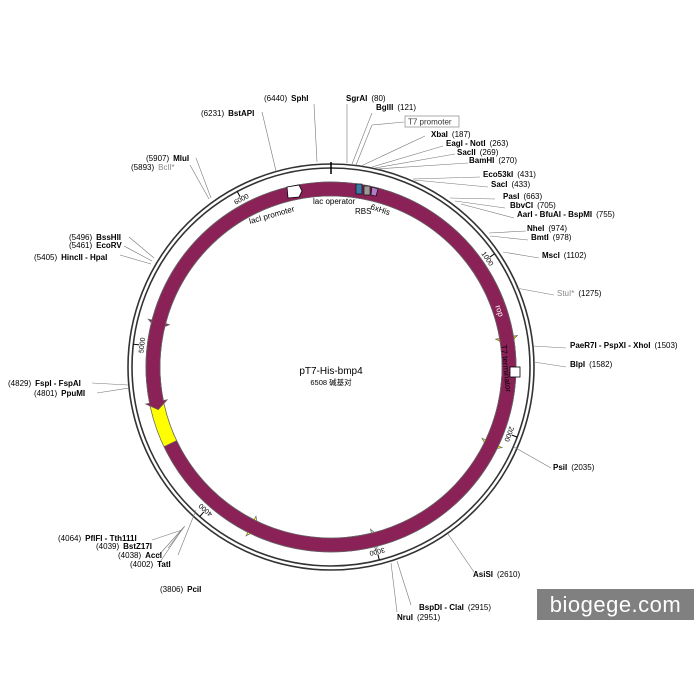 This screenshot has height=700, width=700. What do you see at coordinates (624, 345) in the screenshot?
I see `site-xhoi: PaeR7I - PspXI - XhoI (1503)` at bounding box center [624, 345].